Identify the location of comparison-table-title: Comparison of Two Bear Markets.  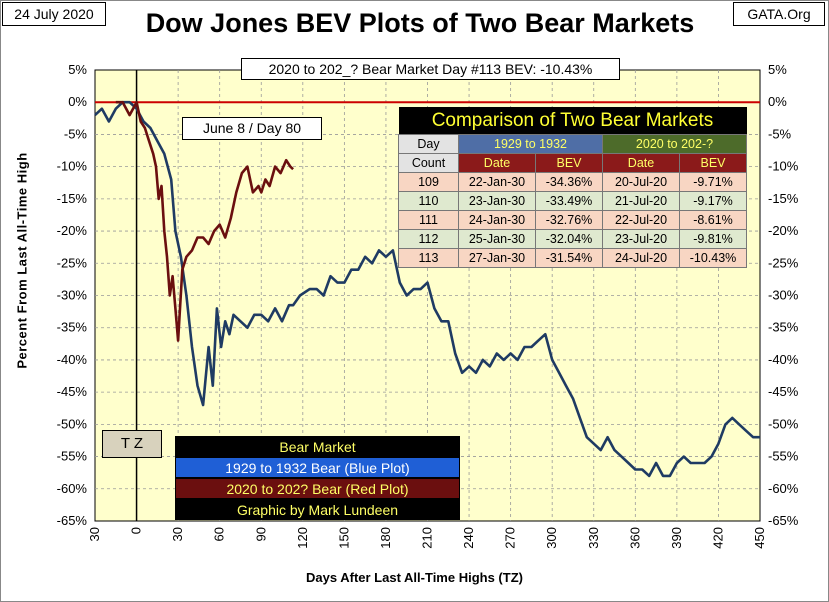
(572, 121).